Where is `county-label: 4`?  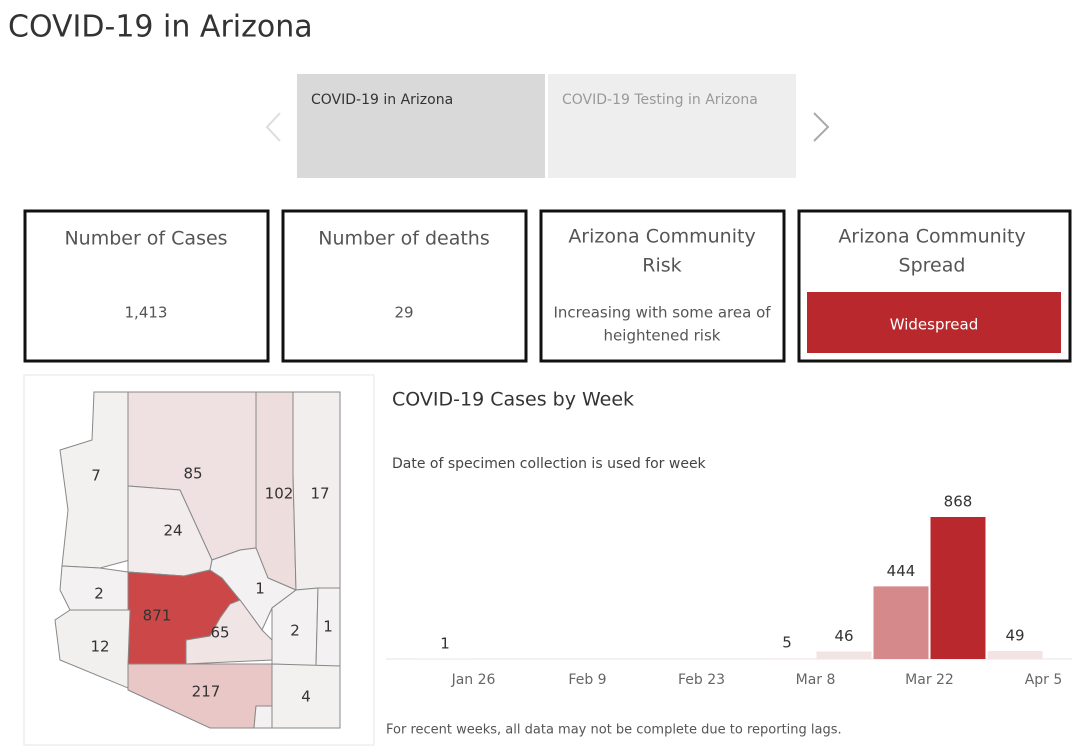
county-label: 4 is located at coordinates (306, 697).